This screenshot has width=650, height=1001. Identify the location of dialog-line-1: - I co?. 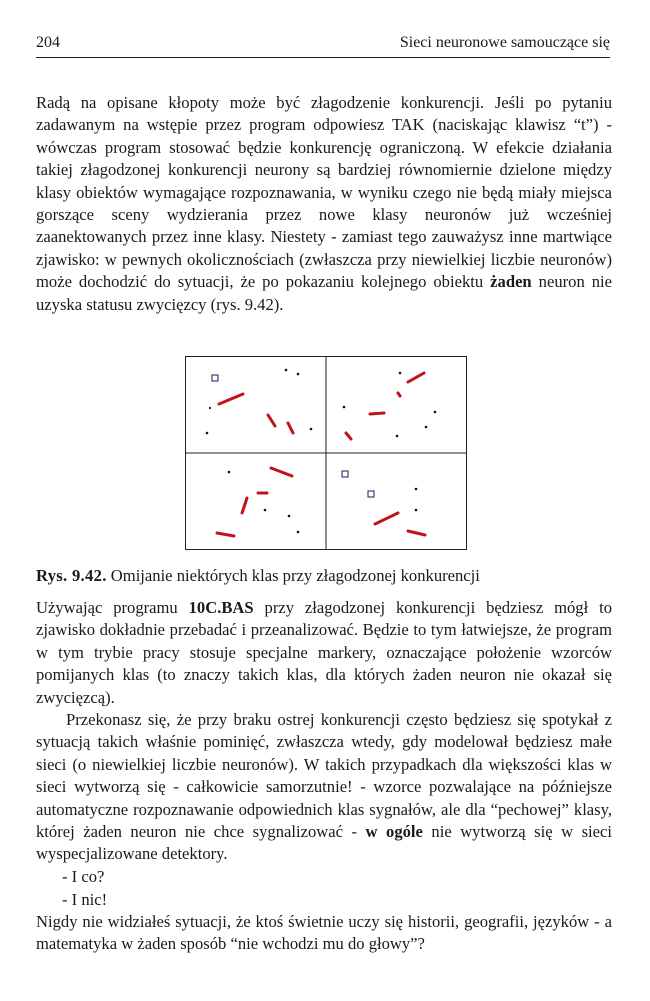
(83, 876).